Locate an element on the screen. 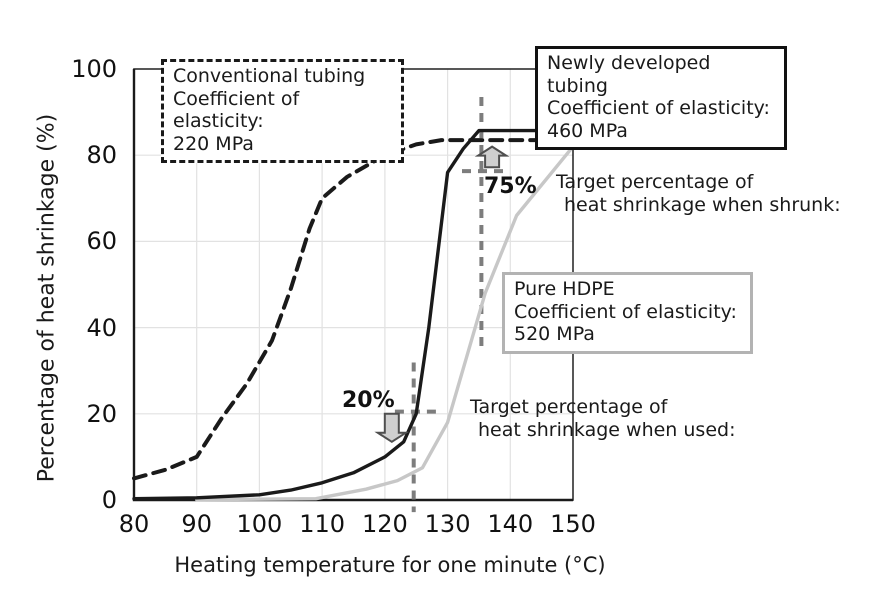  coefficient-value: 520 MPa is located at coordinates (554, 334).